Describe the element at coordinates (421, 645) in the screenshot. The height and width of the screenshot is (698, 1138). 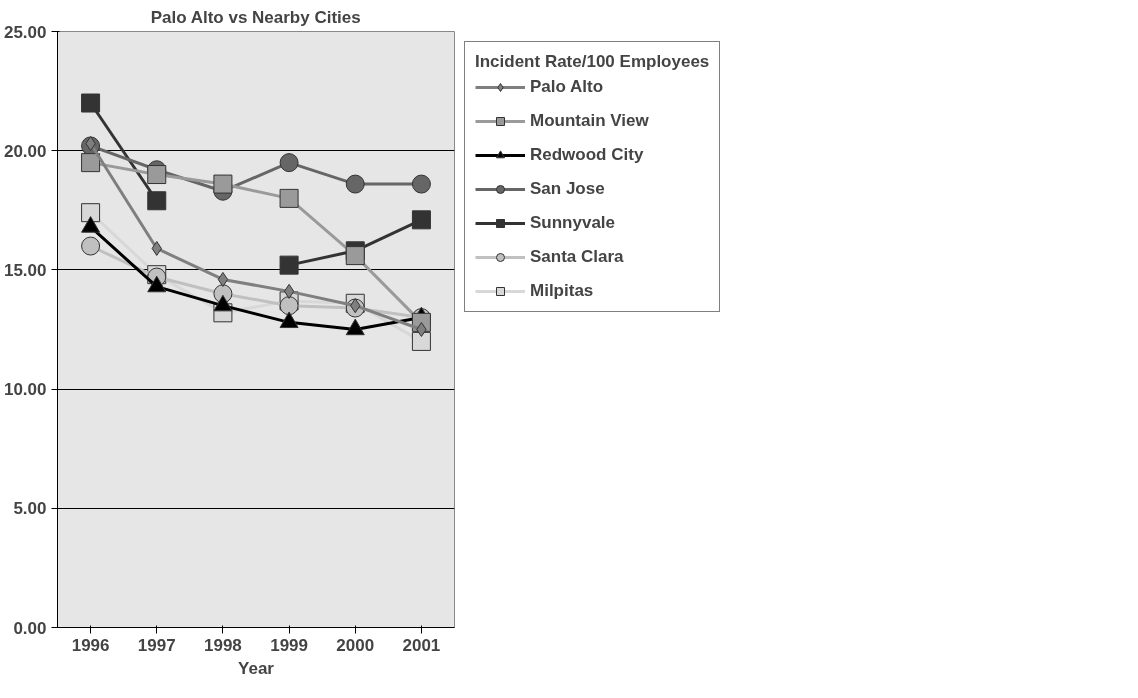
I see `x-tick-label: 2001` at that location.